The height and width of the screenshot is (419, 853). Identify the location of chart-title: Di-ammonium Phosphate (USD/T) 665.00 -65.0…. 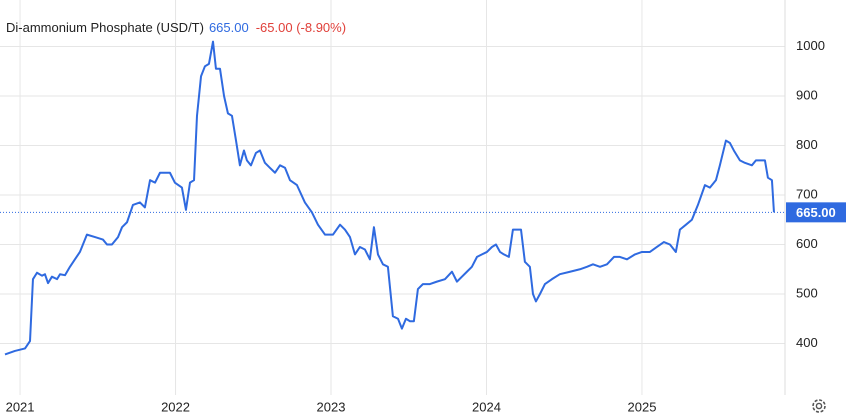
(176, 27).